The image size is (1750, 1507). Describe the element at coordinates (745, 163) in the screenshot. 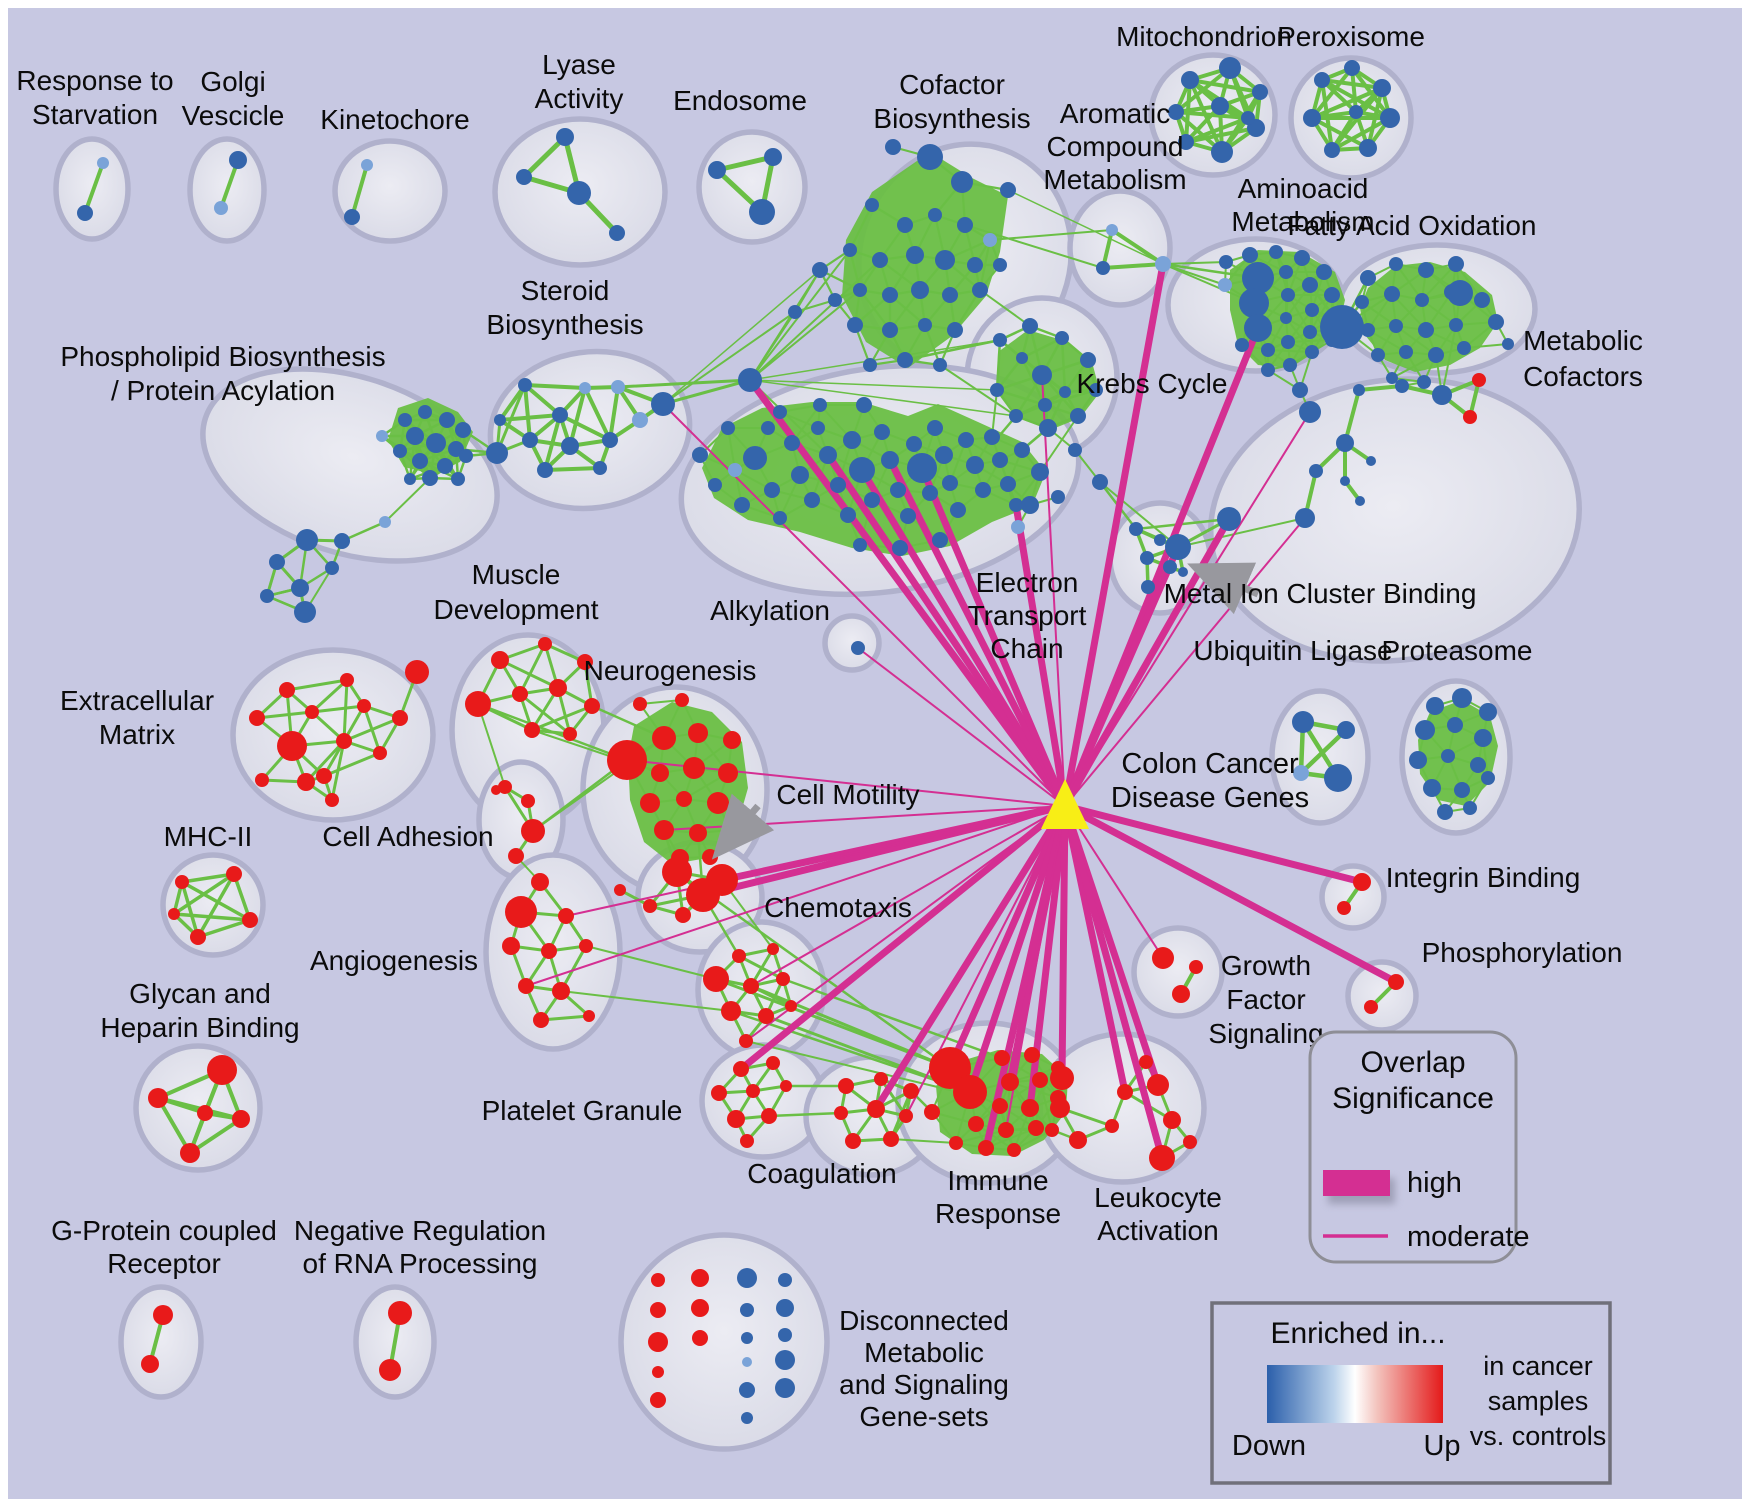

I see `endosome-edge` at that location.